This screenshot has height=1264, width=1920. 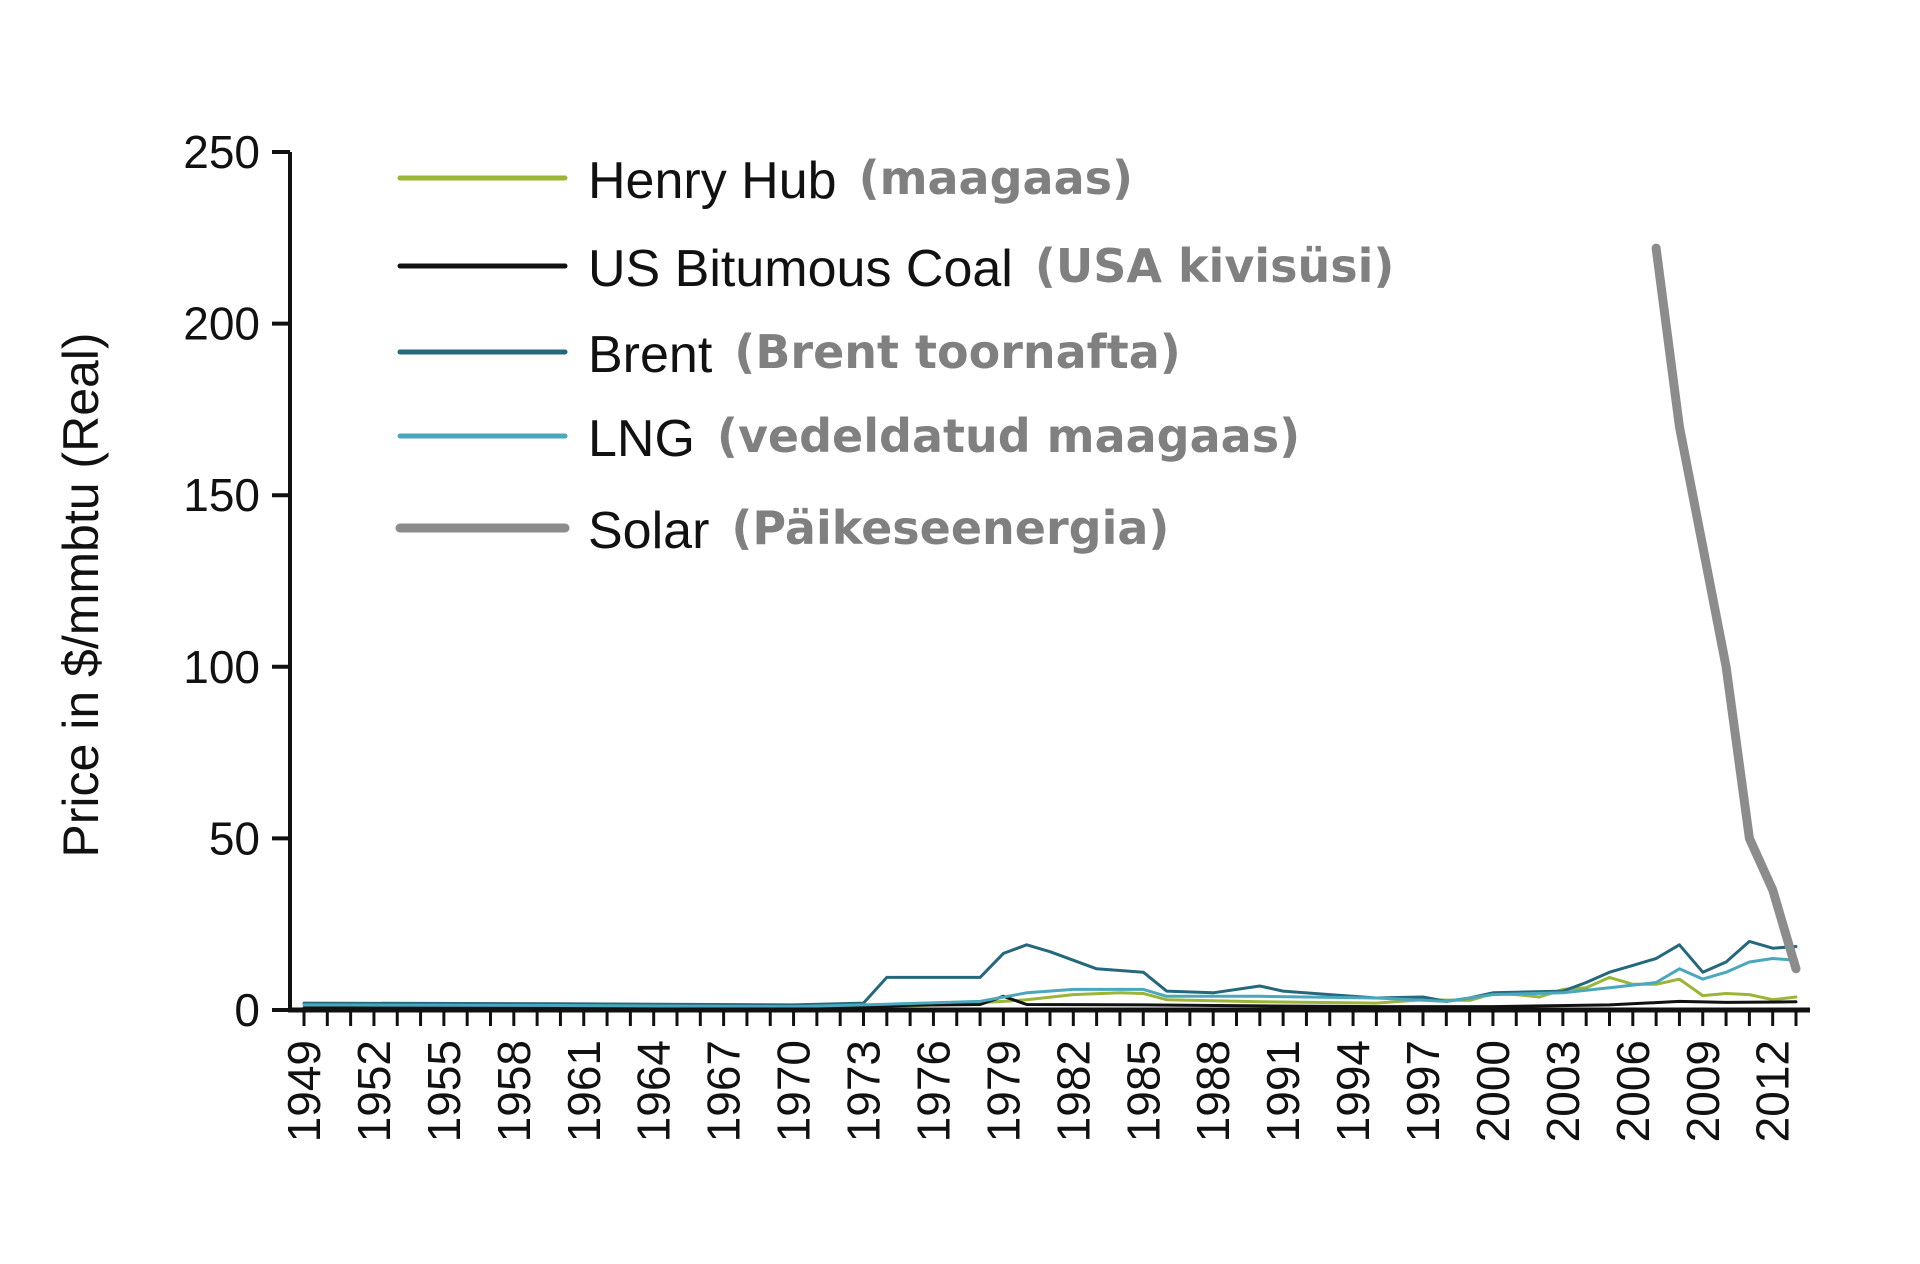 I want to click on legend-label-solar: Solar, so click(x=648, y=531).